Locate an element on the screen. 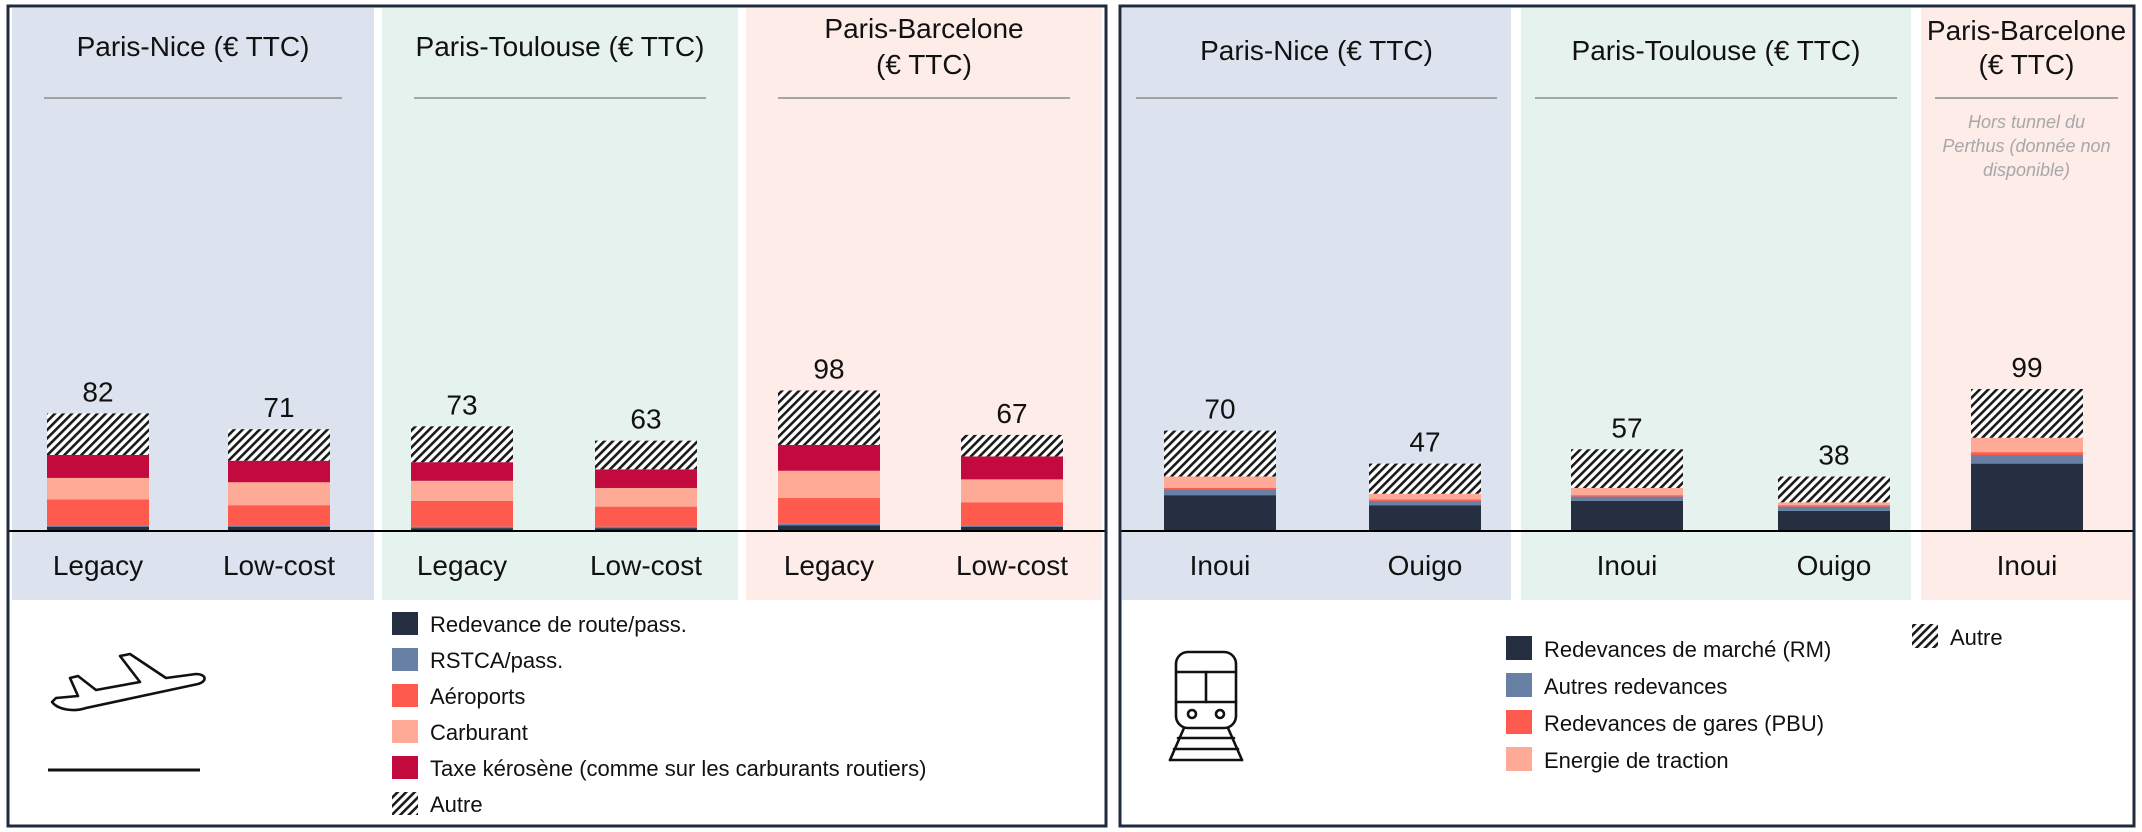 This screenshot has width=2142, height=832. legend-item: Redevance de route/pass. is located at coordinates (539, 624).